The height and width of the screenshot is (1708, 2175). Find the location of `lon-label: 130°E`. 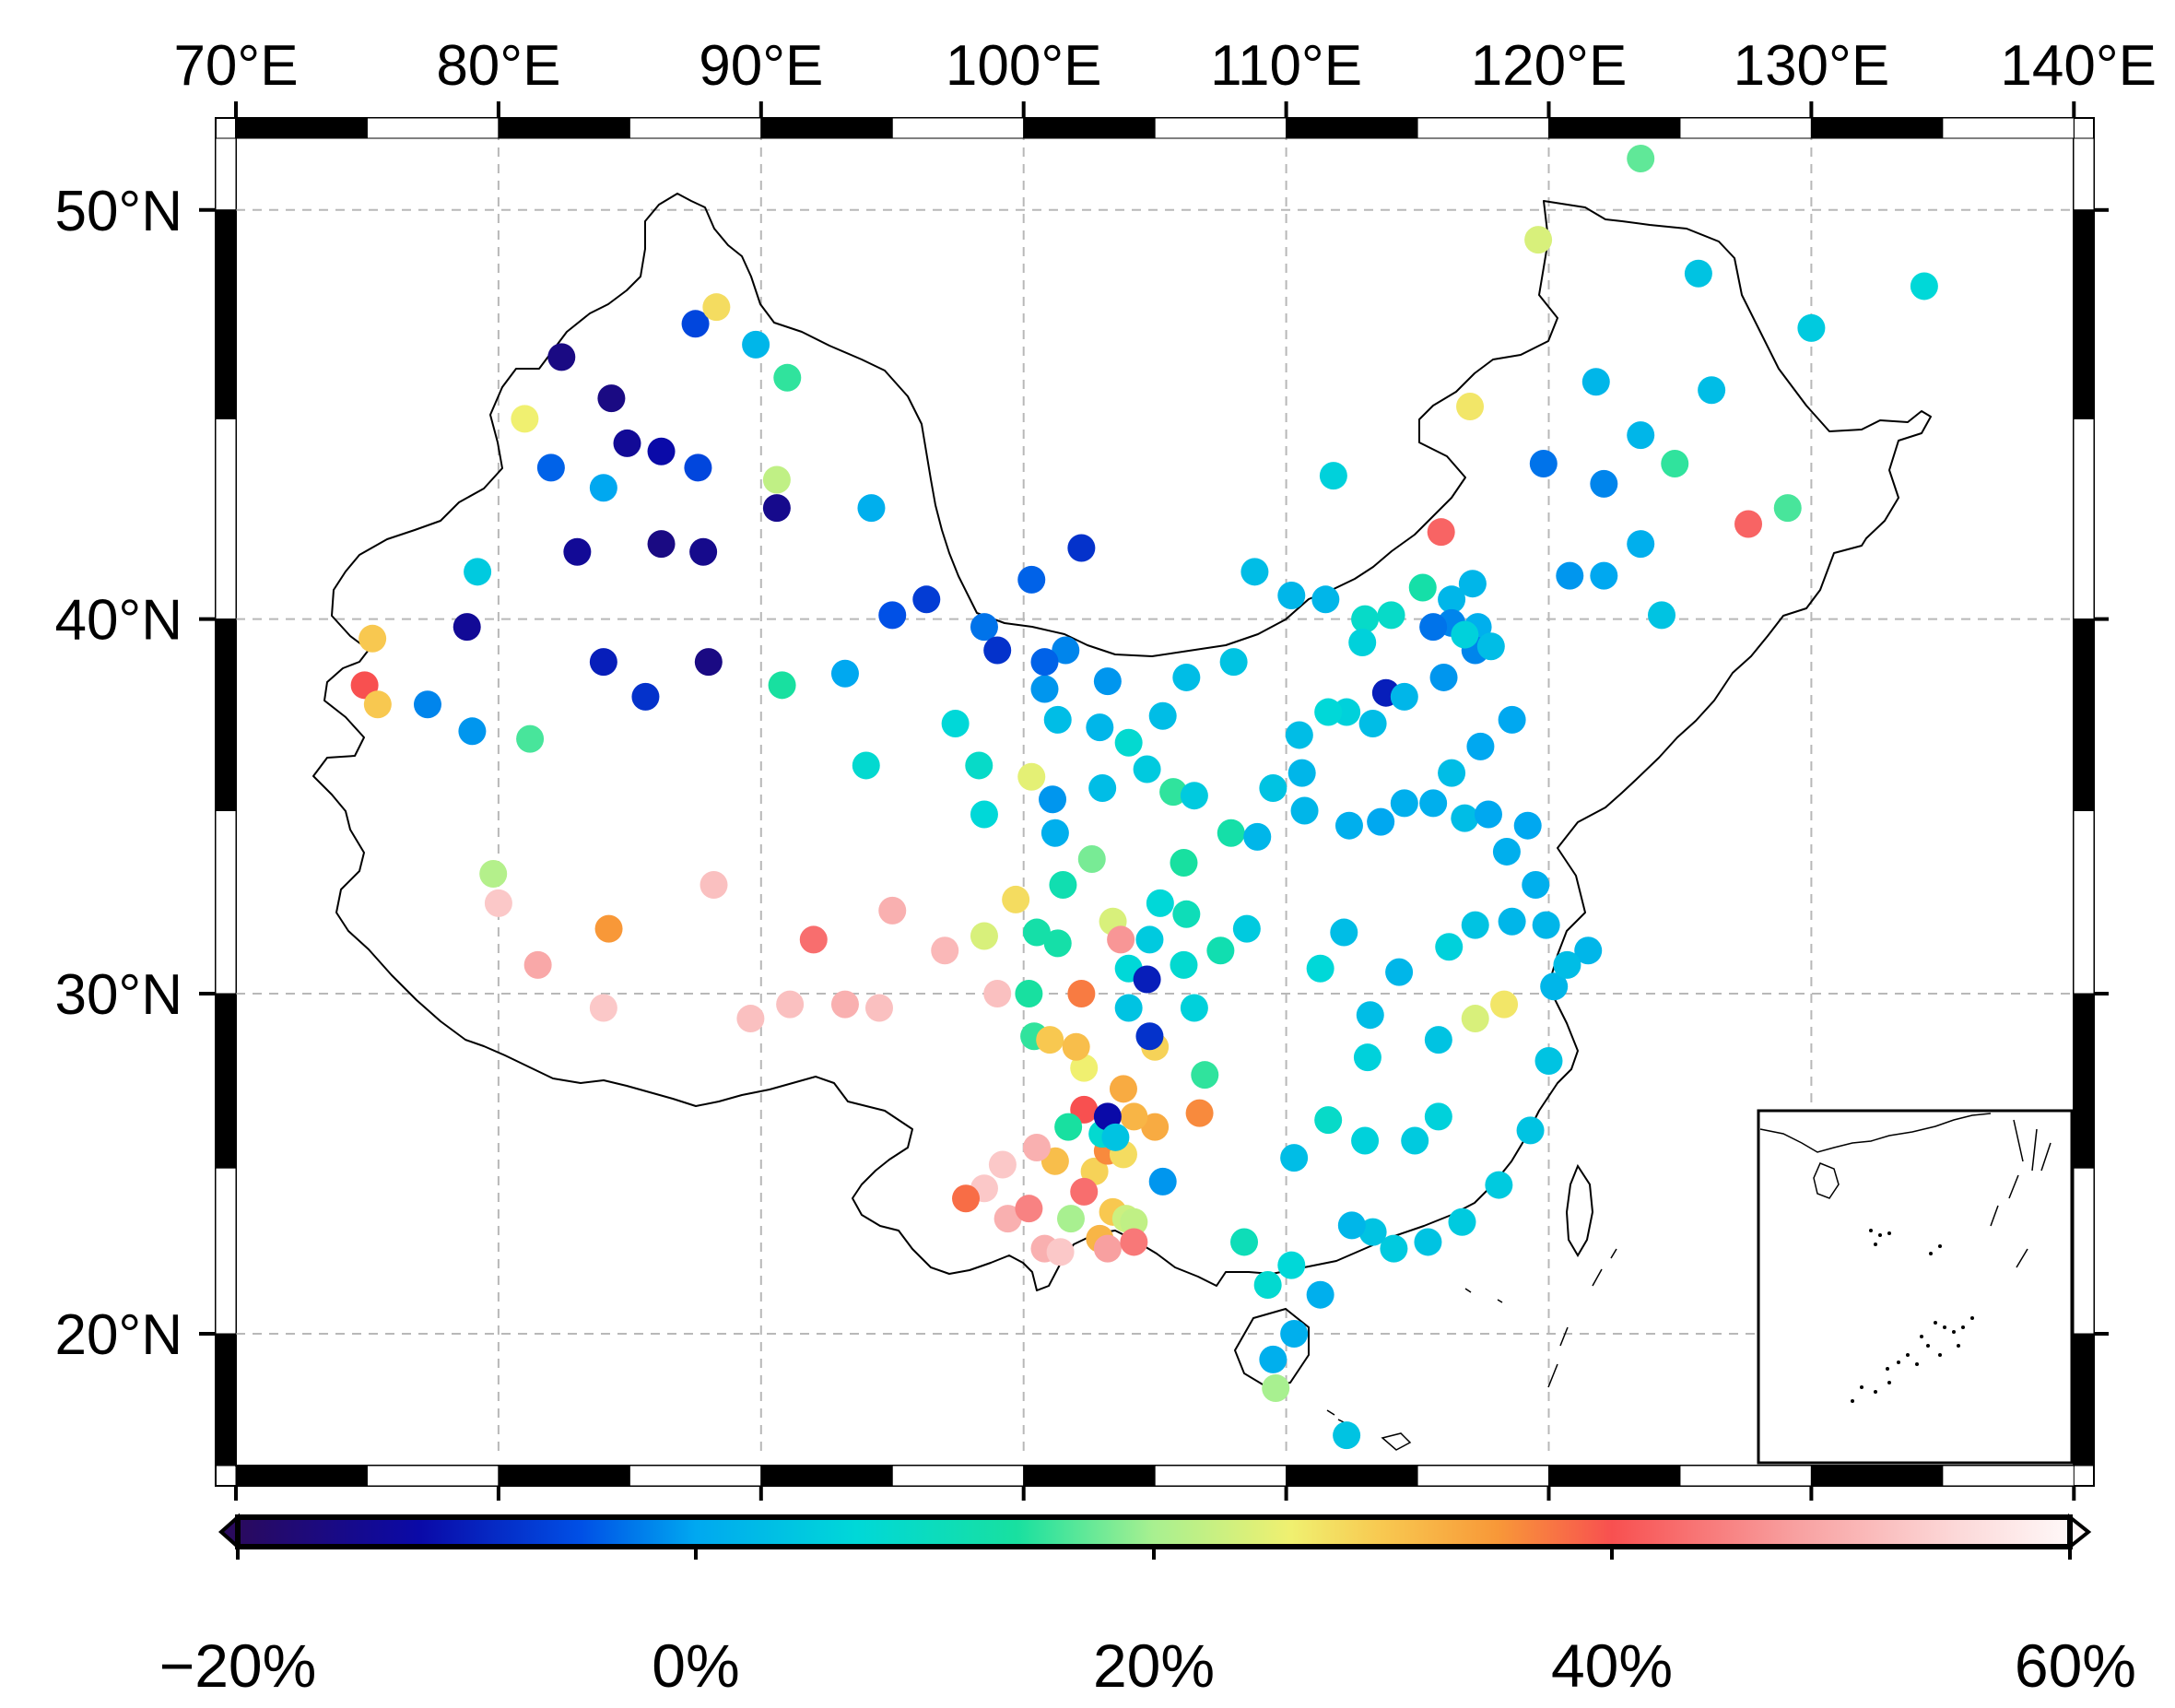

lon-label: 130°E is located at coordinates (1812, 66).